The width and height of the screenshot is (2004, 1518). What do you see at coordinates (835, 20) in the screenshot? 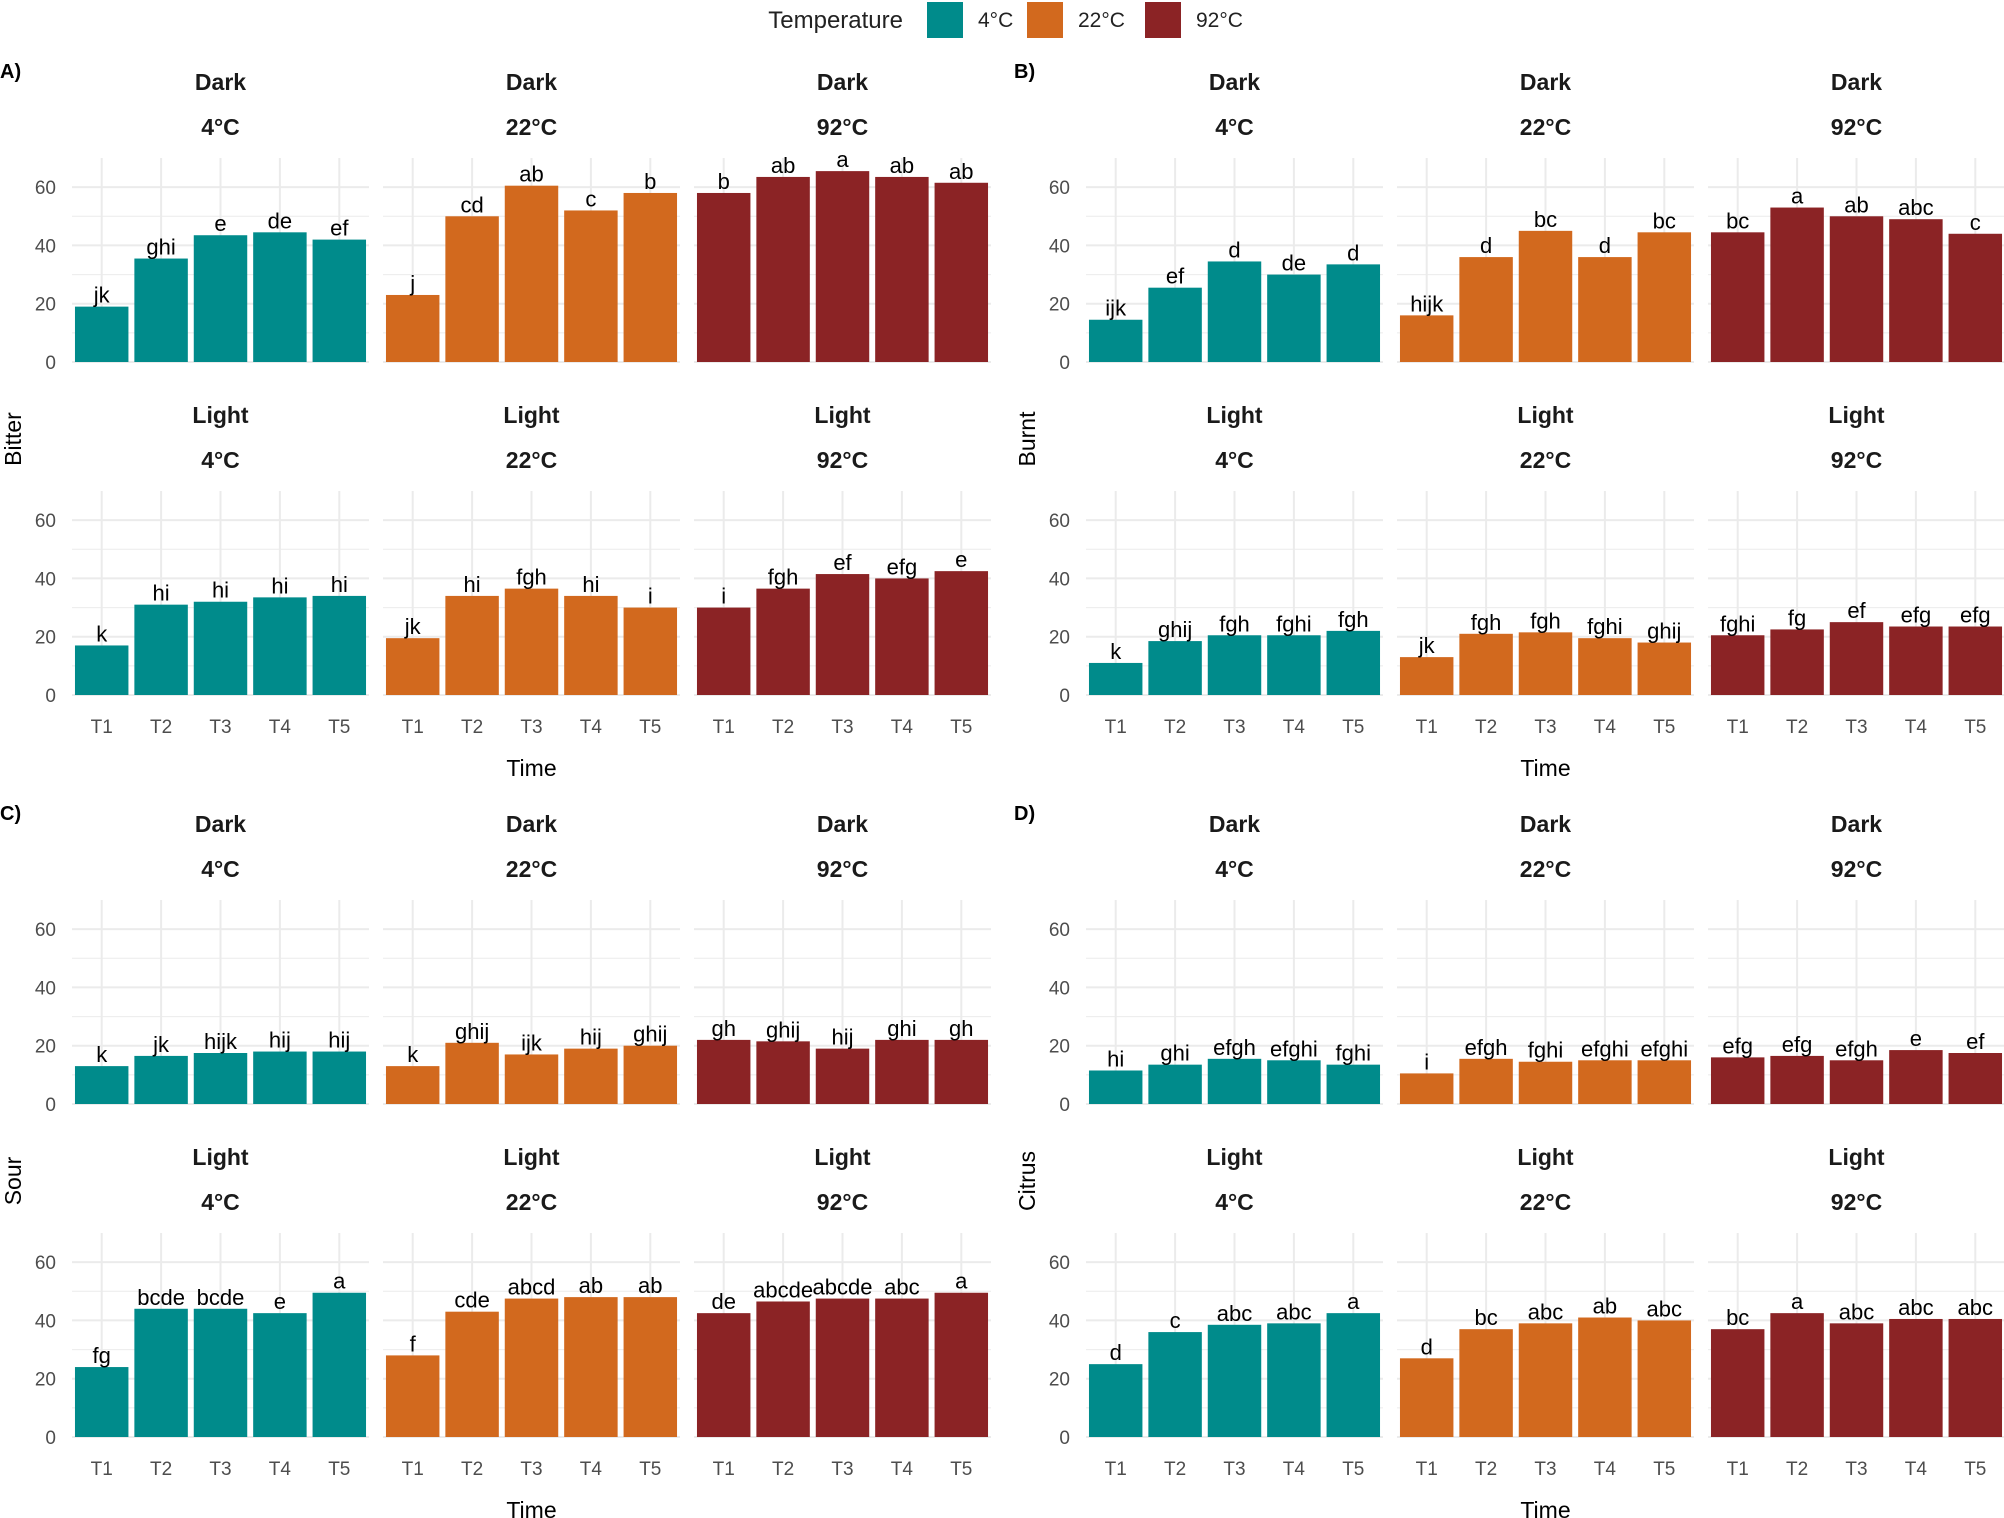
I see `legend-title: Temperature` at bounding box center [835, 20].